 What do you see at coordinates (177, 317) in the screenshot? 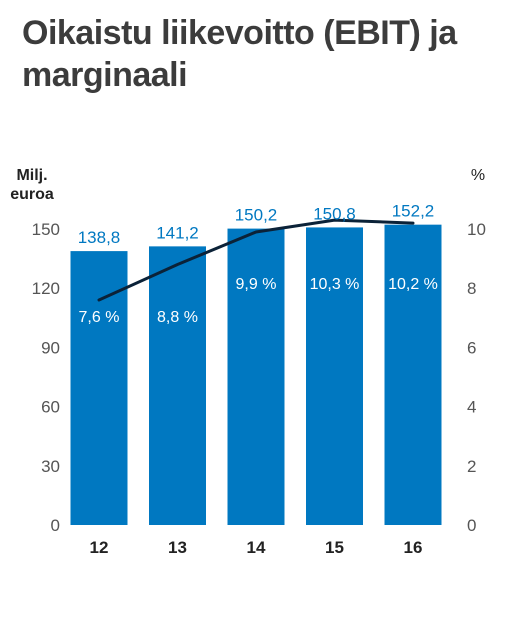
I see `margin-label: 8,8 %` at bounding box center [177, 317].